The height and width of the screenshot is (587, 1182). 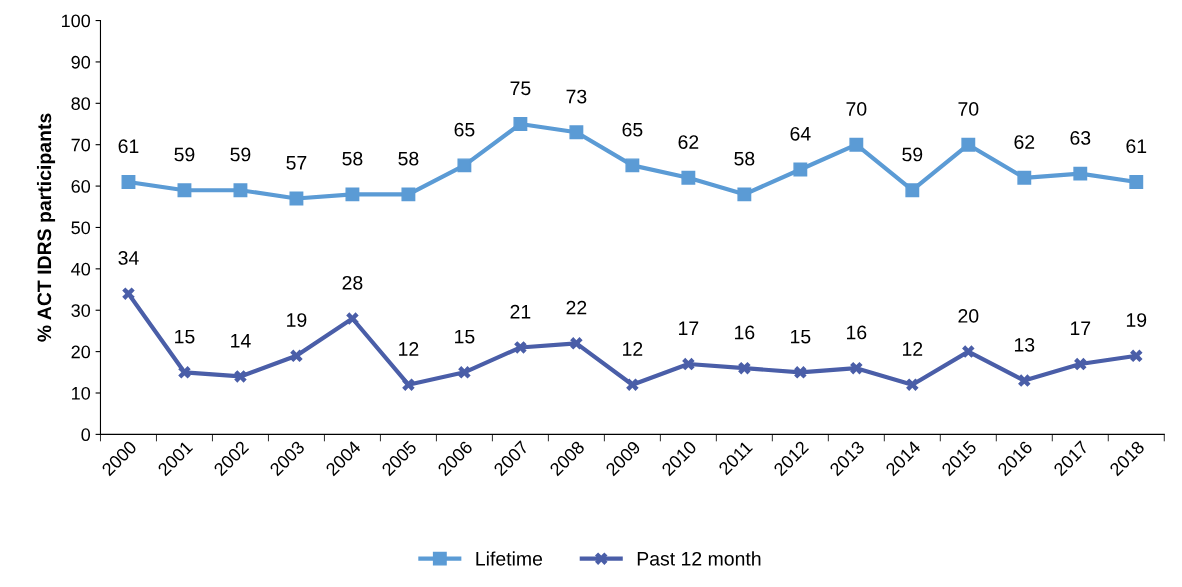 What do you see at coordinates (520, 311) in the screenshot?
I see `data-label: 21` at bounding box center [520, 311].